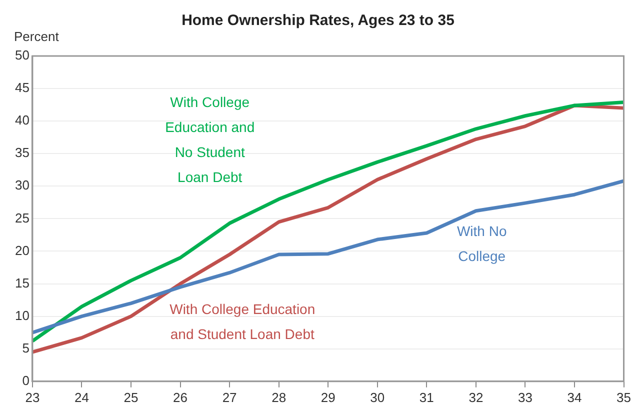 The height and width of the screenshot is (417, 642). Describe the element at coordinates (32, 397) in the screenshot. I see `x-tick-label: 23` at that location.